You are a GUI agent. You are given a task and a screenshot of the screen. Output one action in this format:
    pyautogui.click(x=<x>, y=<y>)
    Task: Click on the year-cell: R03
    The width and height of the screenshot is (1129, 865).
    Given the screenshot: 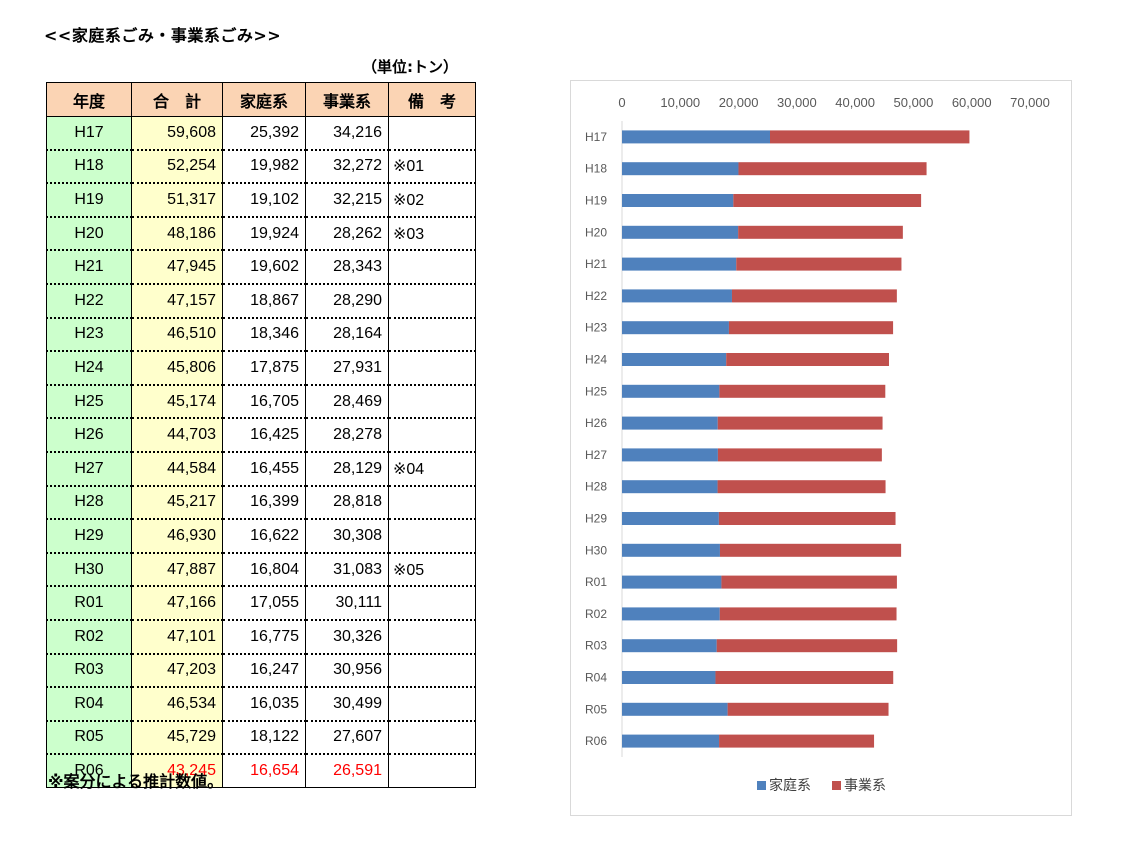 What is the action you would take?
    pyautogui.click(x=89, y=671)
    